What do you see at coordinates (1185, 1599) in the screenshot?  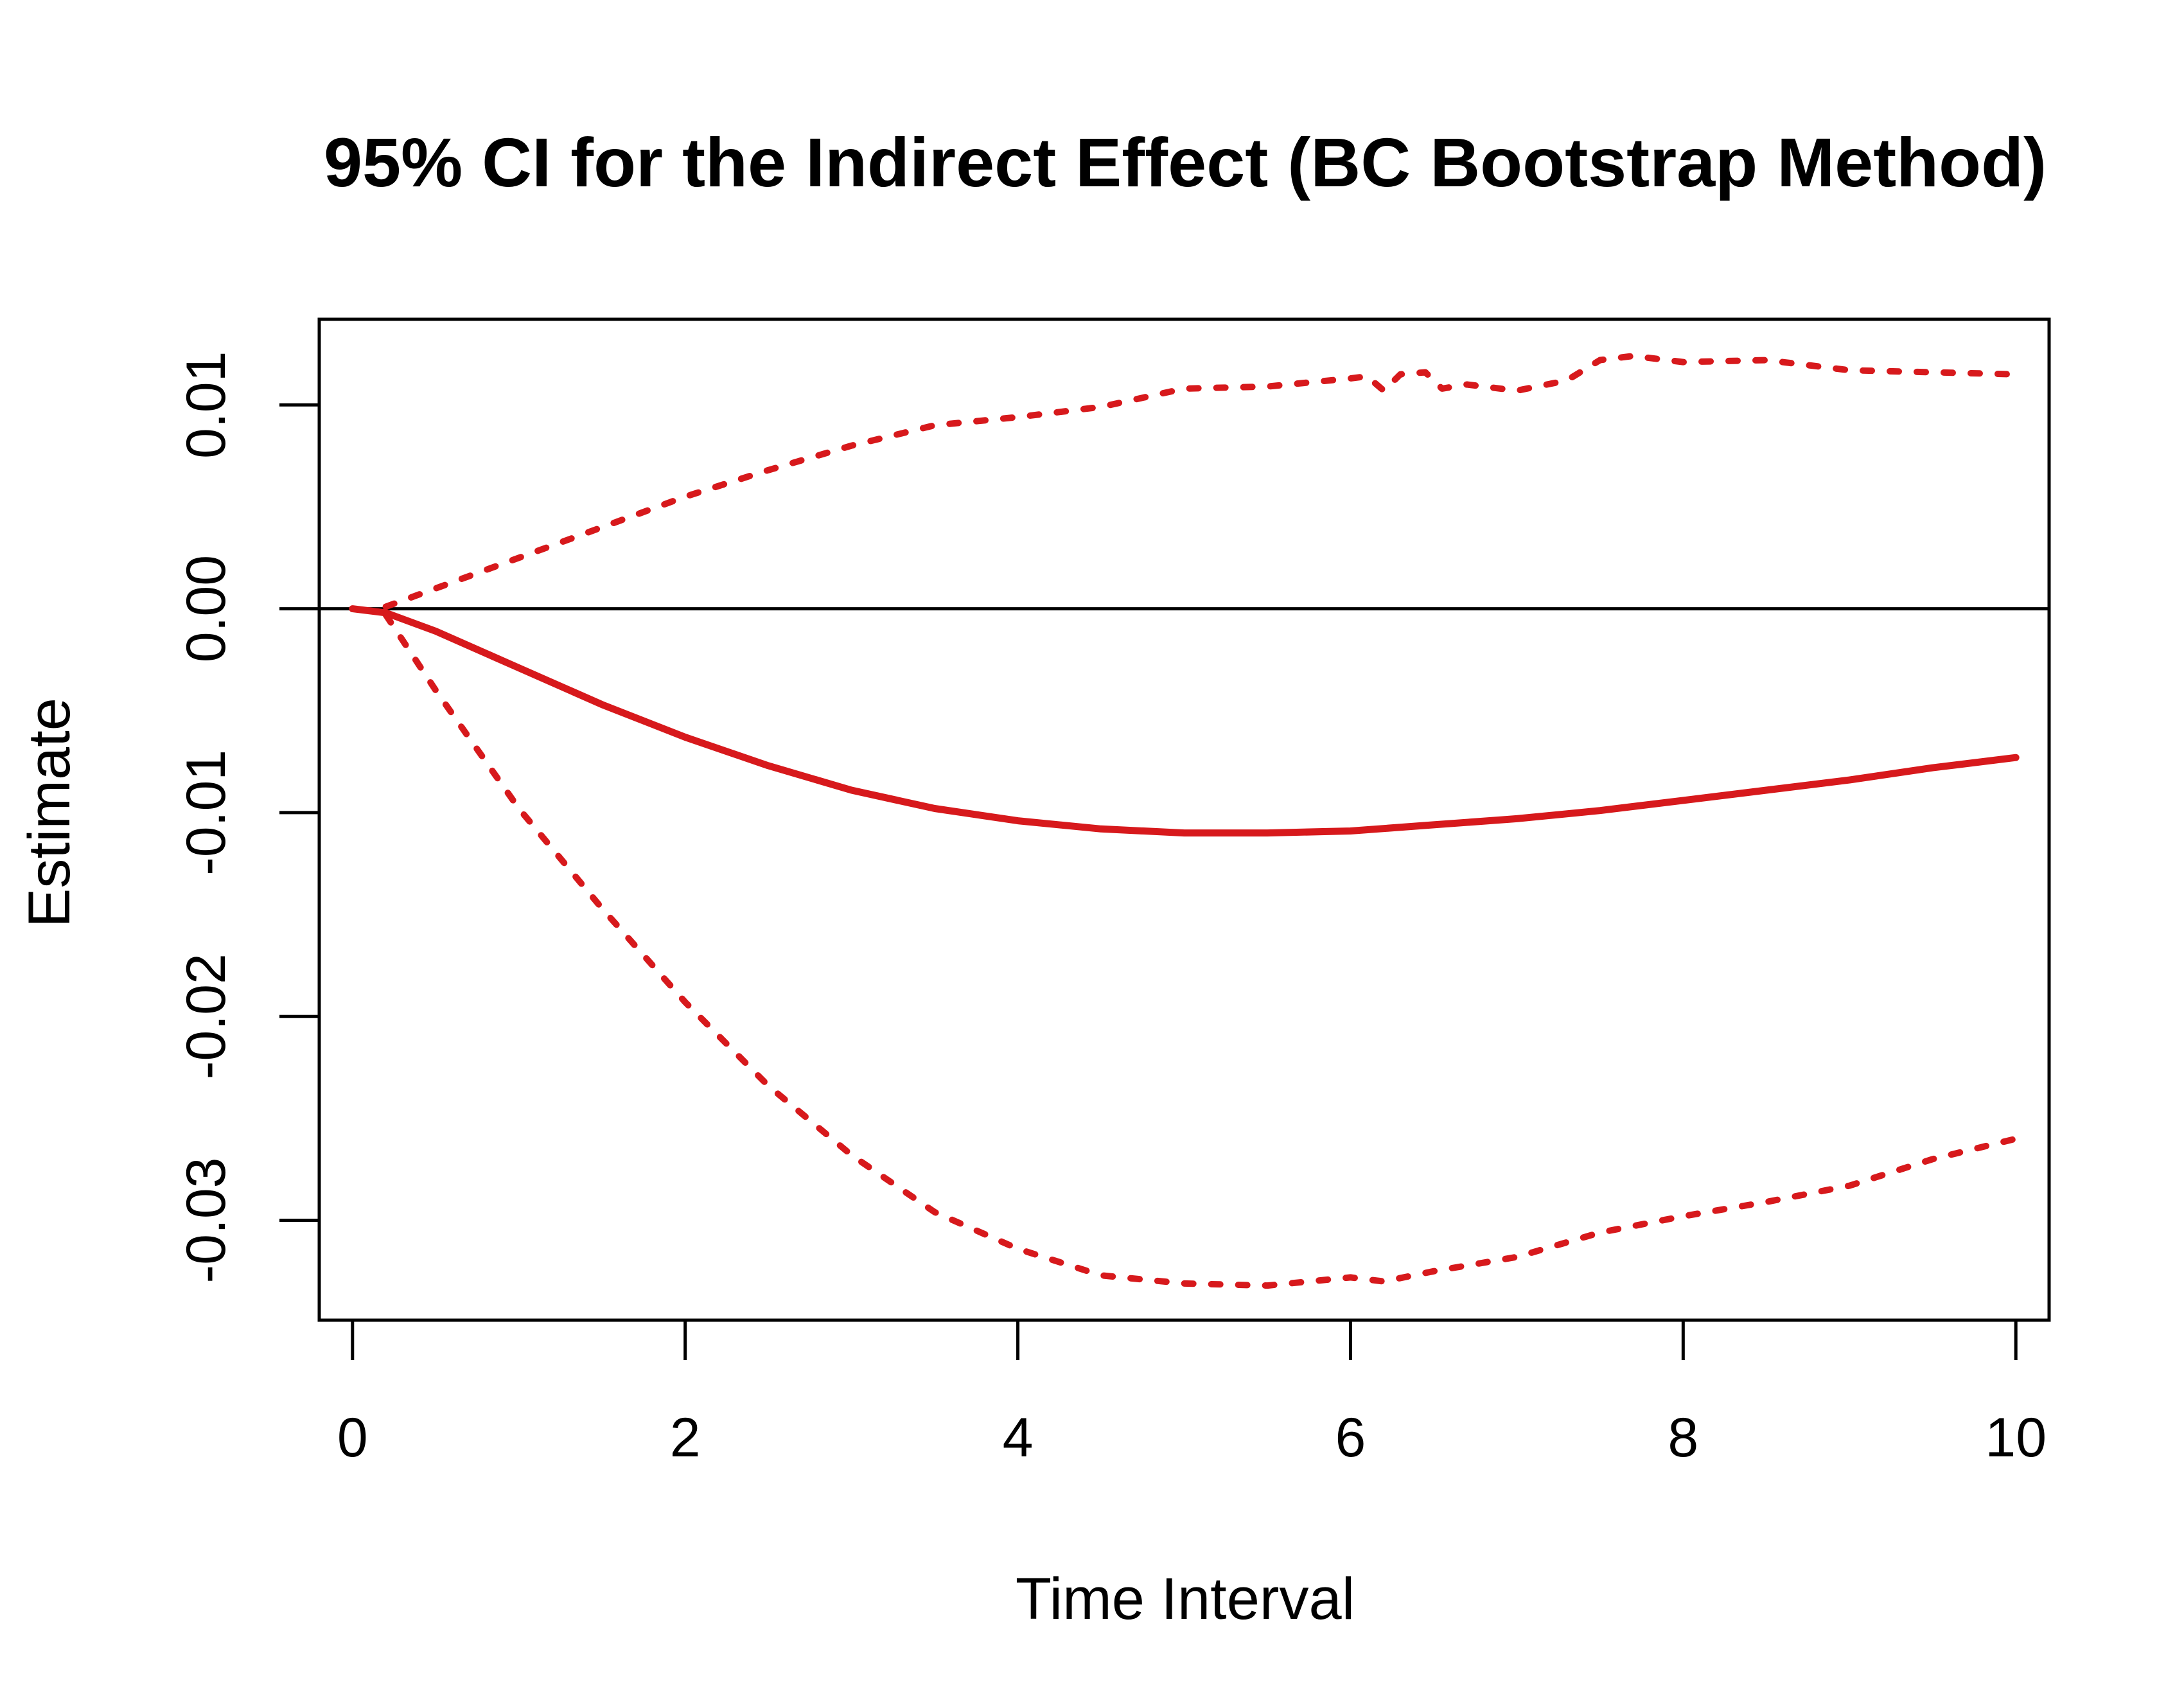 I see `x-axis-label: Time Interval` at bounding box center [1185, 1599].